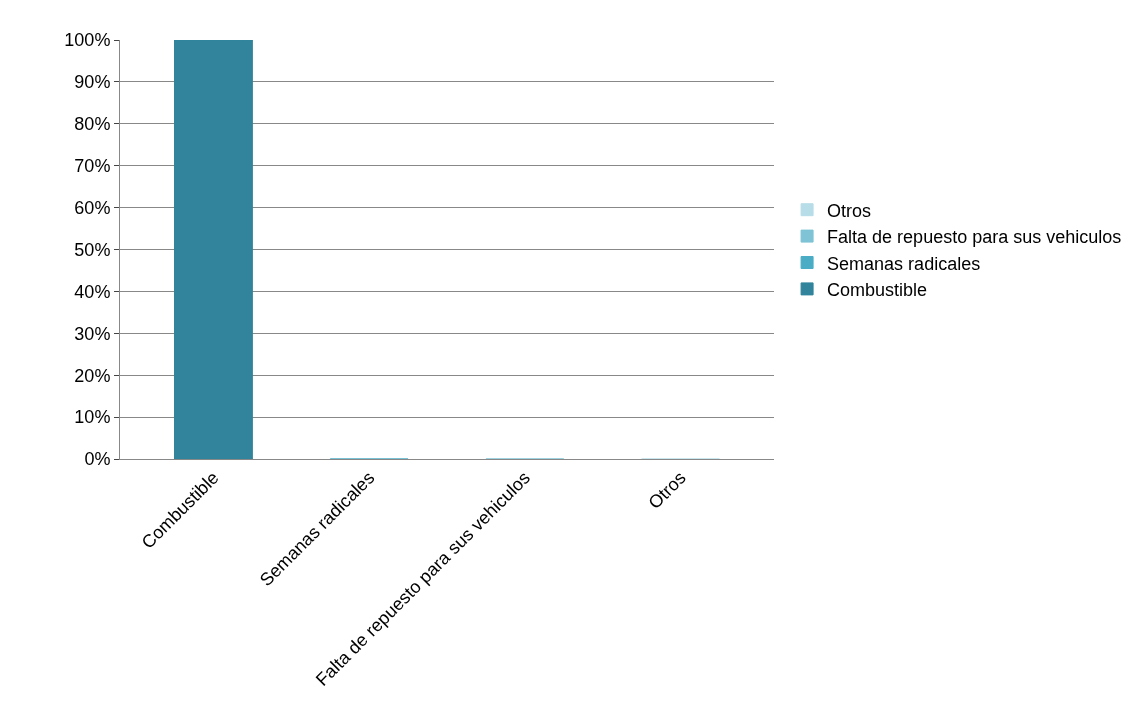 This screenshot has height=702, width=1139. What do you see at coordinates (92, 291) in the screenshot?
I see `y-tick-label: 40%` at bounding box center [92, 291].